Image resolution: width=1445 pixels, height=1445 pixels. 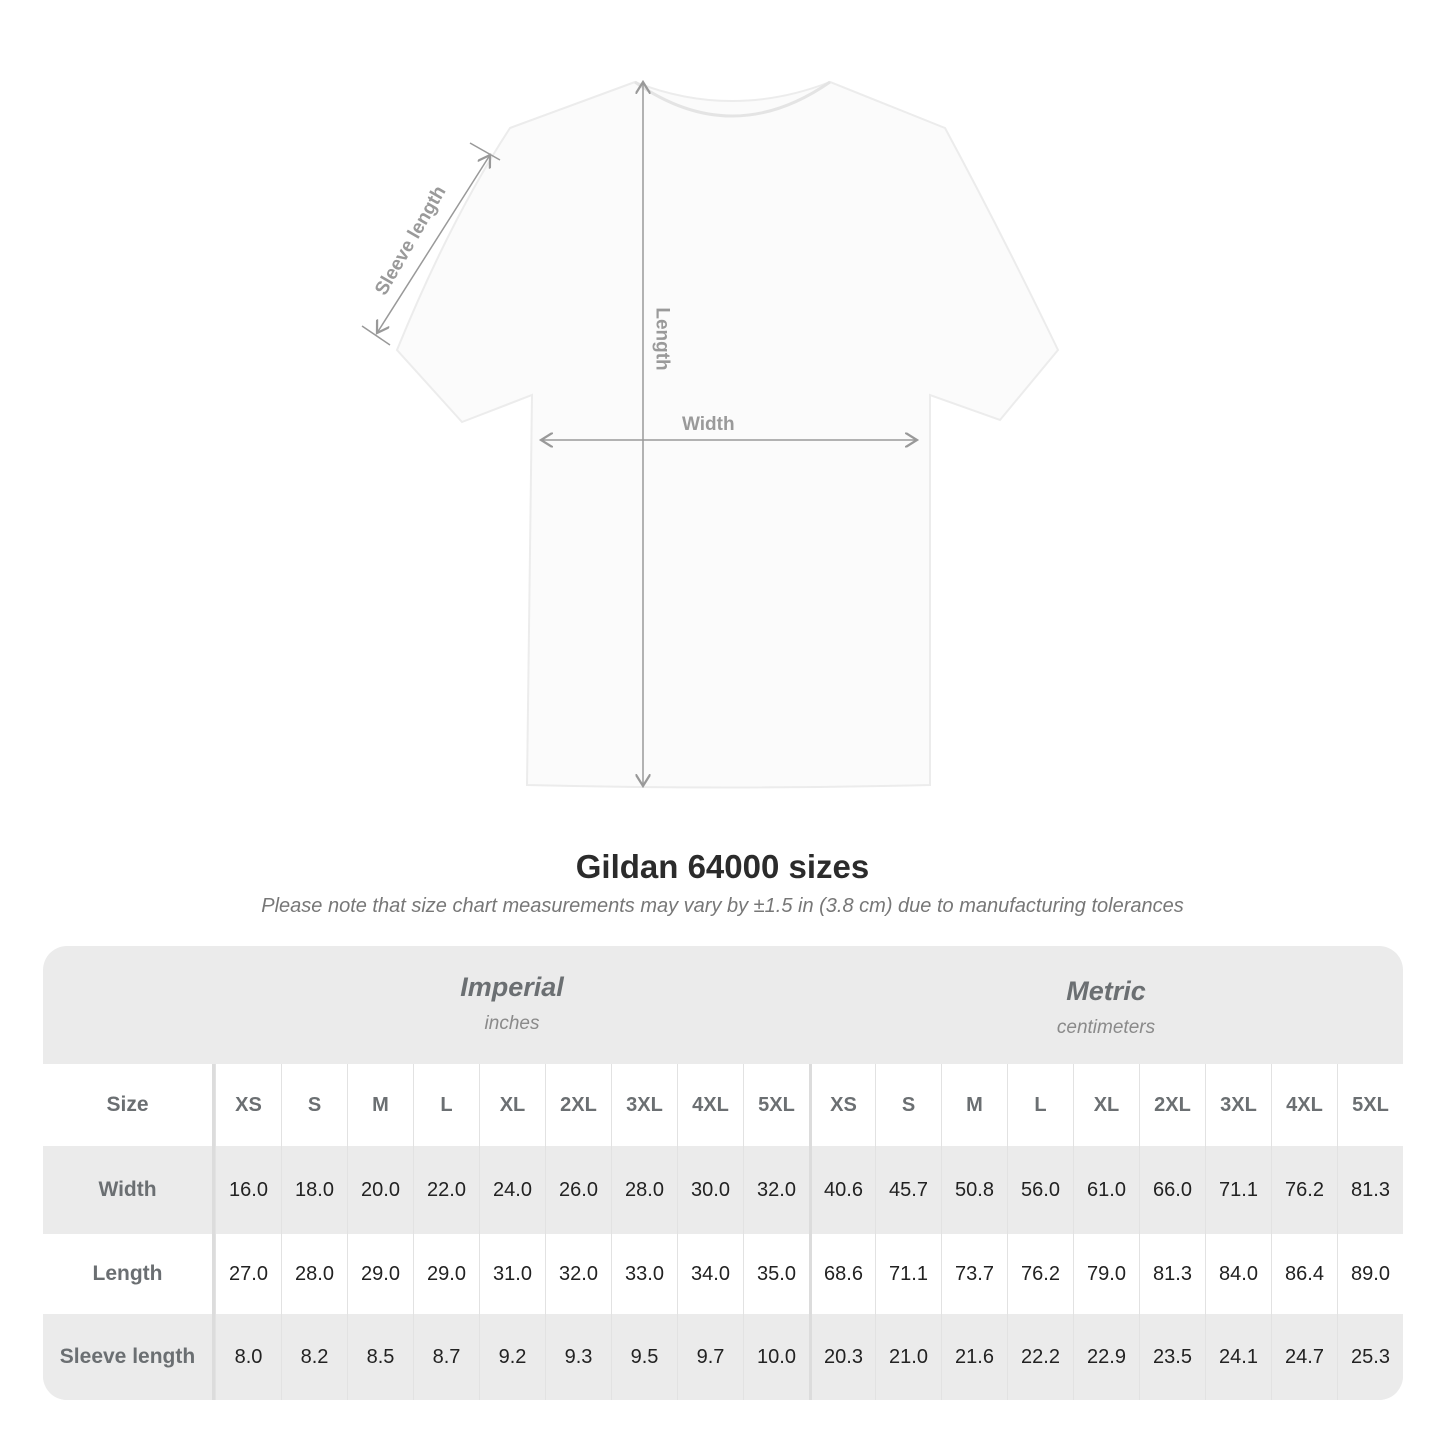 What do you see at coordinates (512, 1023) in the screenshot?
I see `imperial-unit: inches` at bounding box center [512, 1023].